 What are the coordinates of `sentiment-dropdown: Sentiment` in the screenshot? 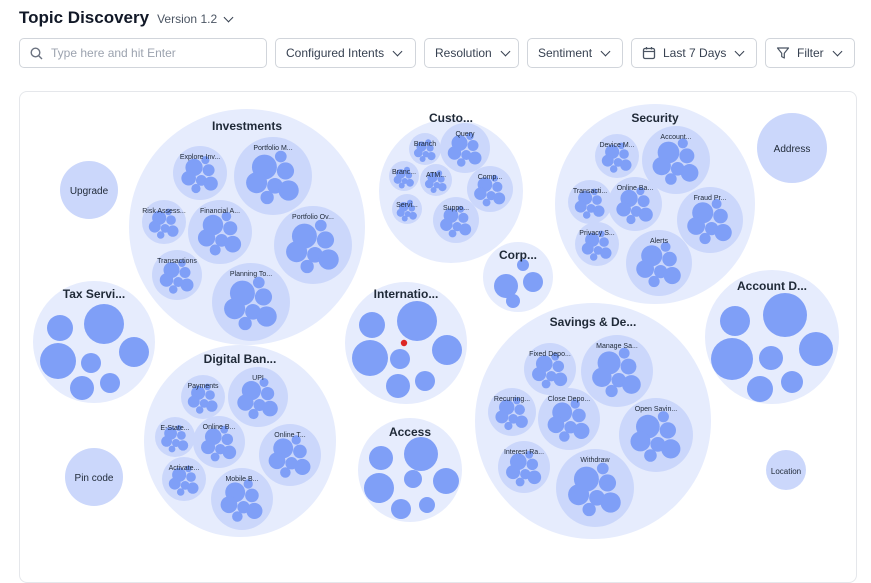 It's located at (575, 53).